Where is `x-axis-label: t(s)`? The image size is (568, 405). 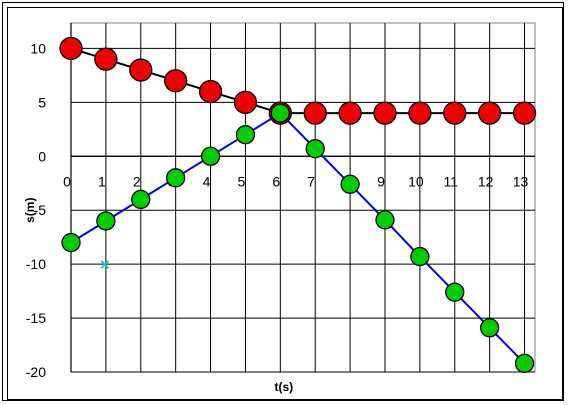
x-axis-label: t(s) is located at coordinates (283, 387).